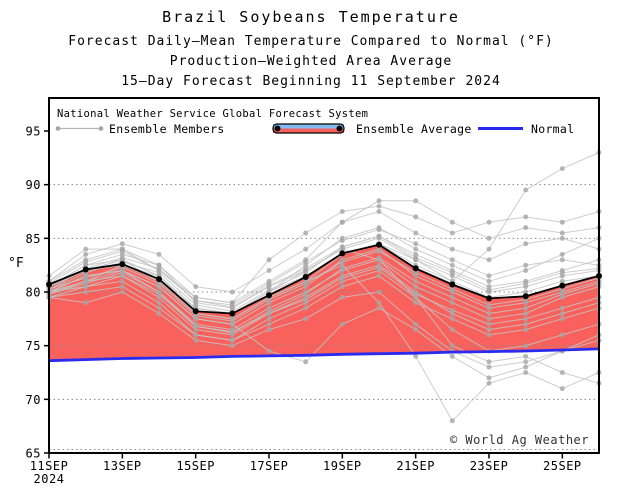 This screenshot has height=487, width=623. What do you see at coordinates (519, 440) in the screenshot?
I see `watermark-text: © World Ag Weather` at bounding box center [519, 440].